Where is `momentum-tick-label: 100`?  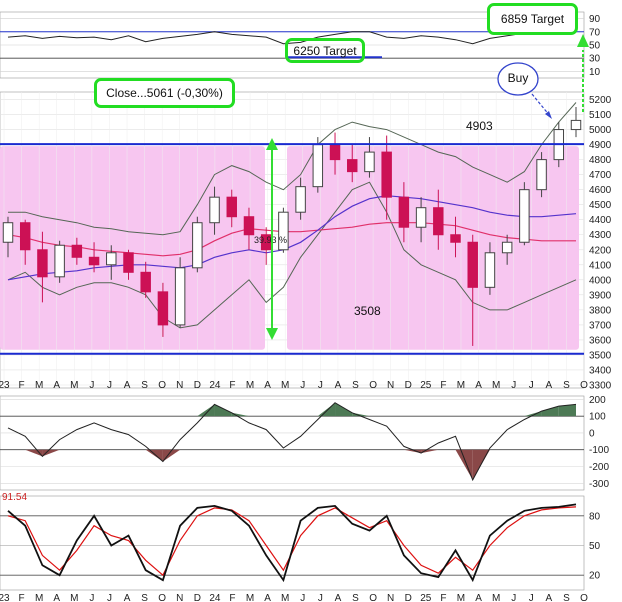 momentum-tick-label: 100 is located at coordinates (597, 417).